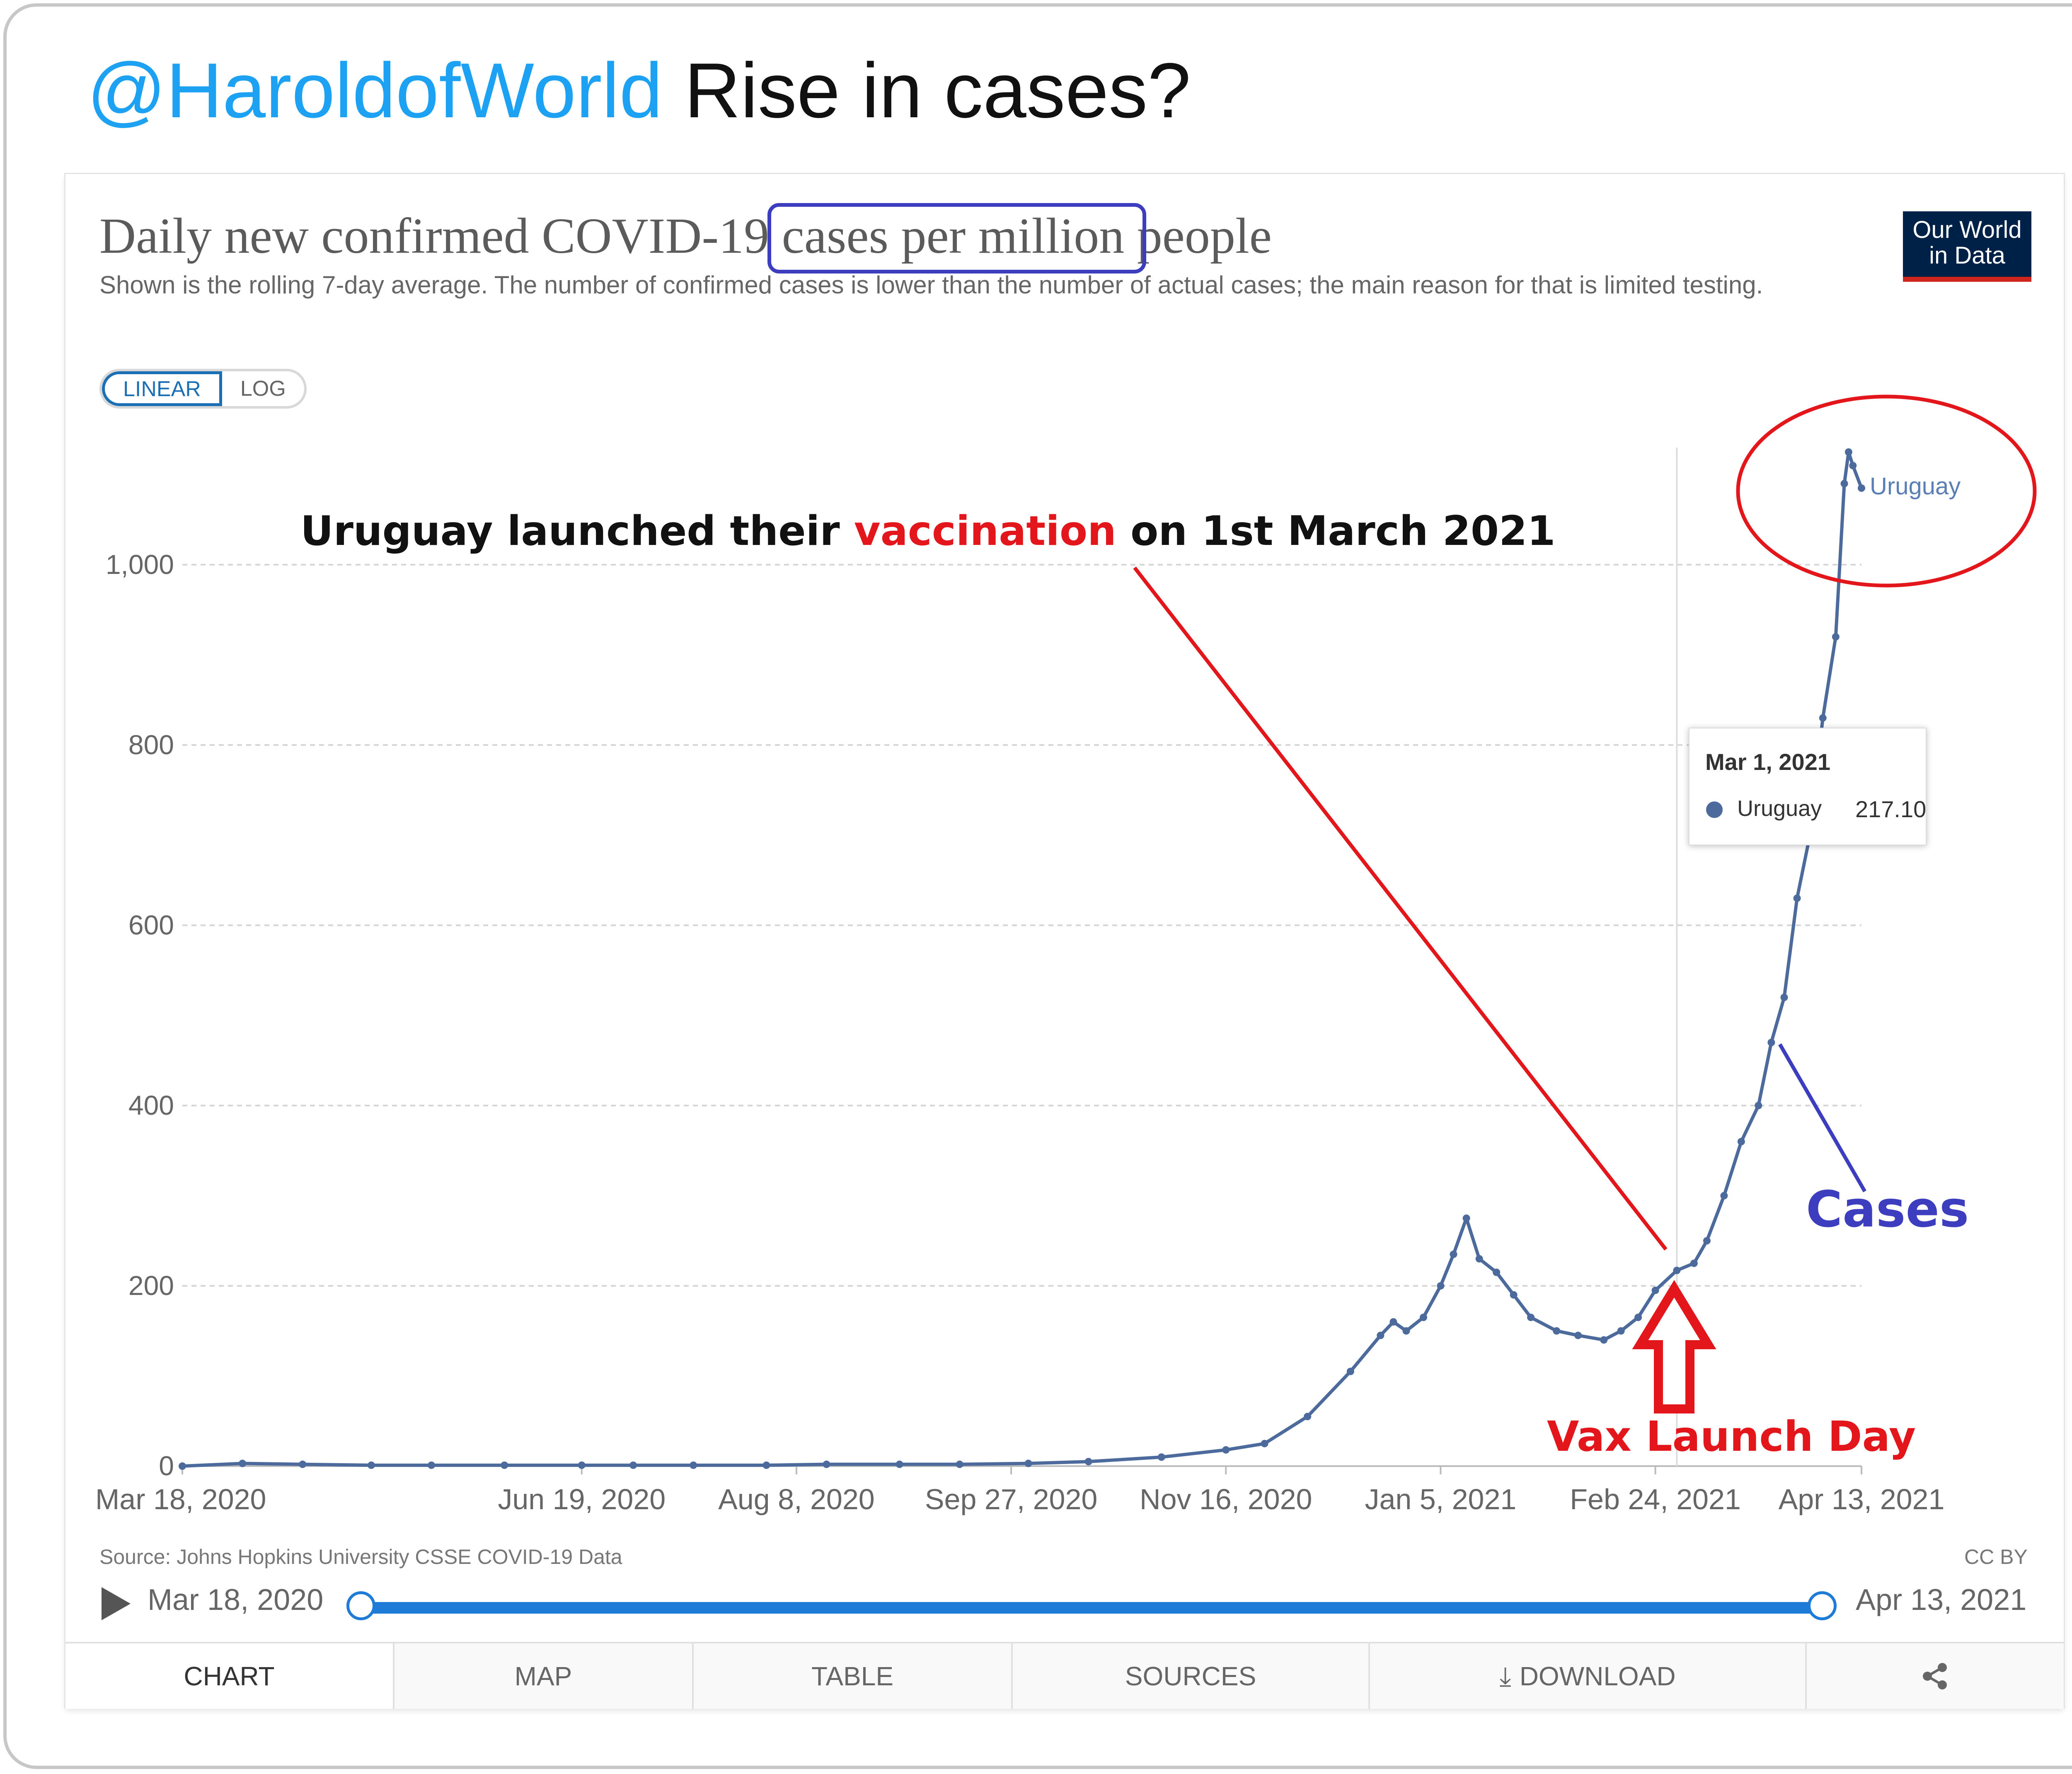  I want to click on tweet-header: @HaroldofWorld Rise in cases?, so click(639, 90).